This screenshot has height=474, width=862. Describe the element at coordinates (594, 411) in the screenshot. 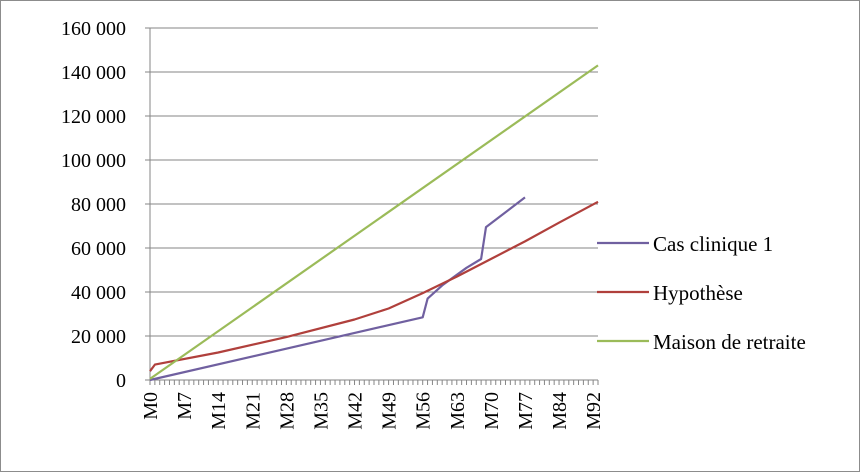

I see `x-tick-label: M92` at that location.